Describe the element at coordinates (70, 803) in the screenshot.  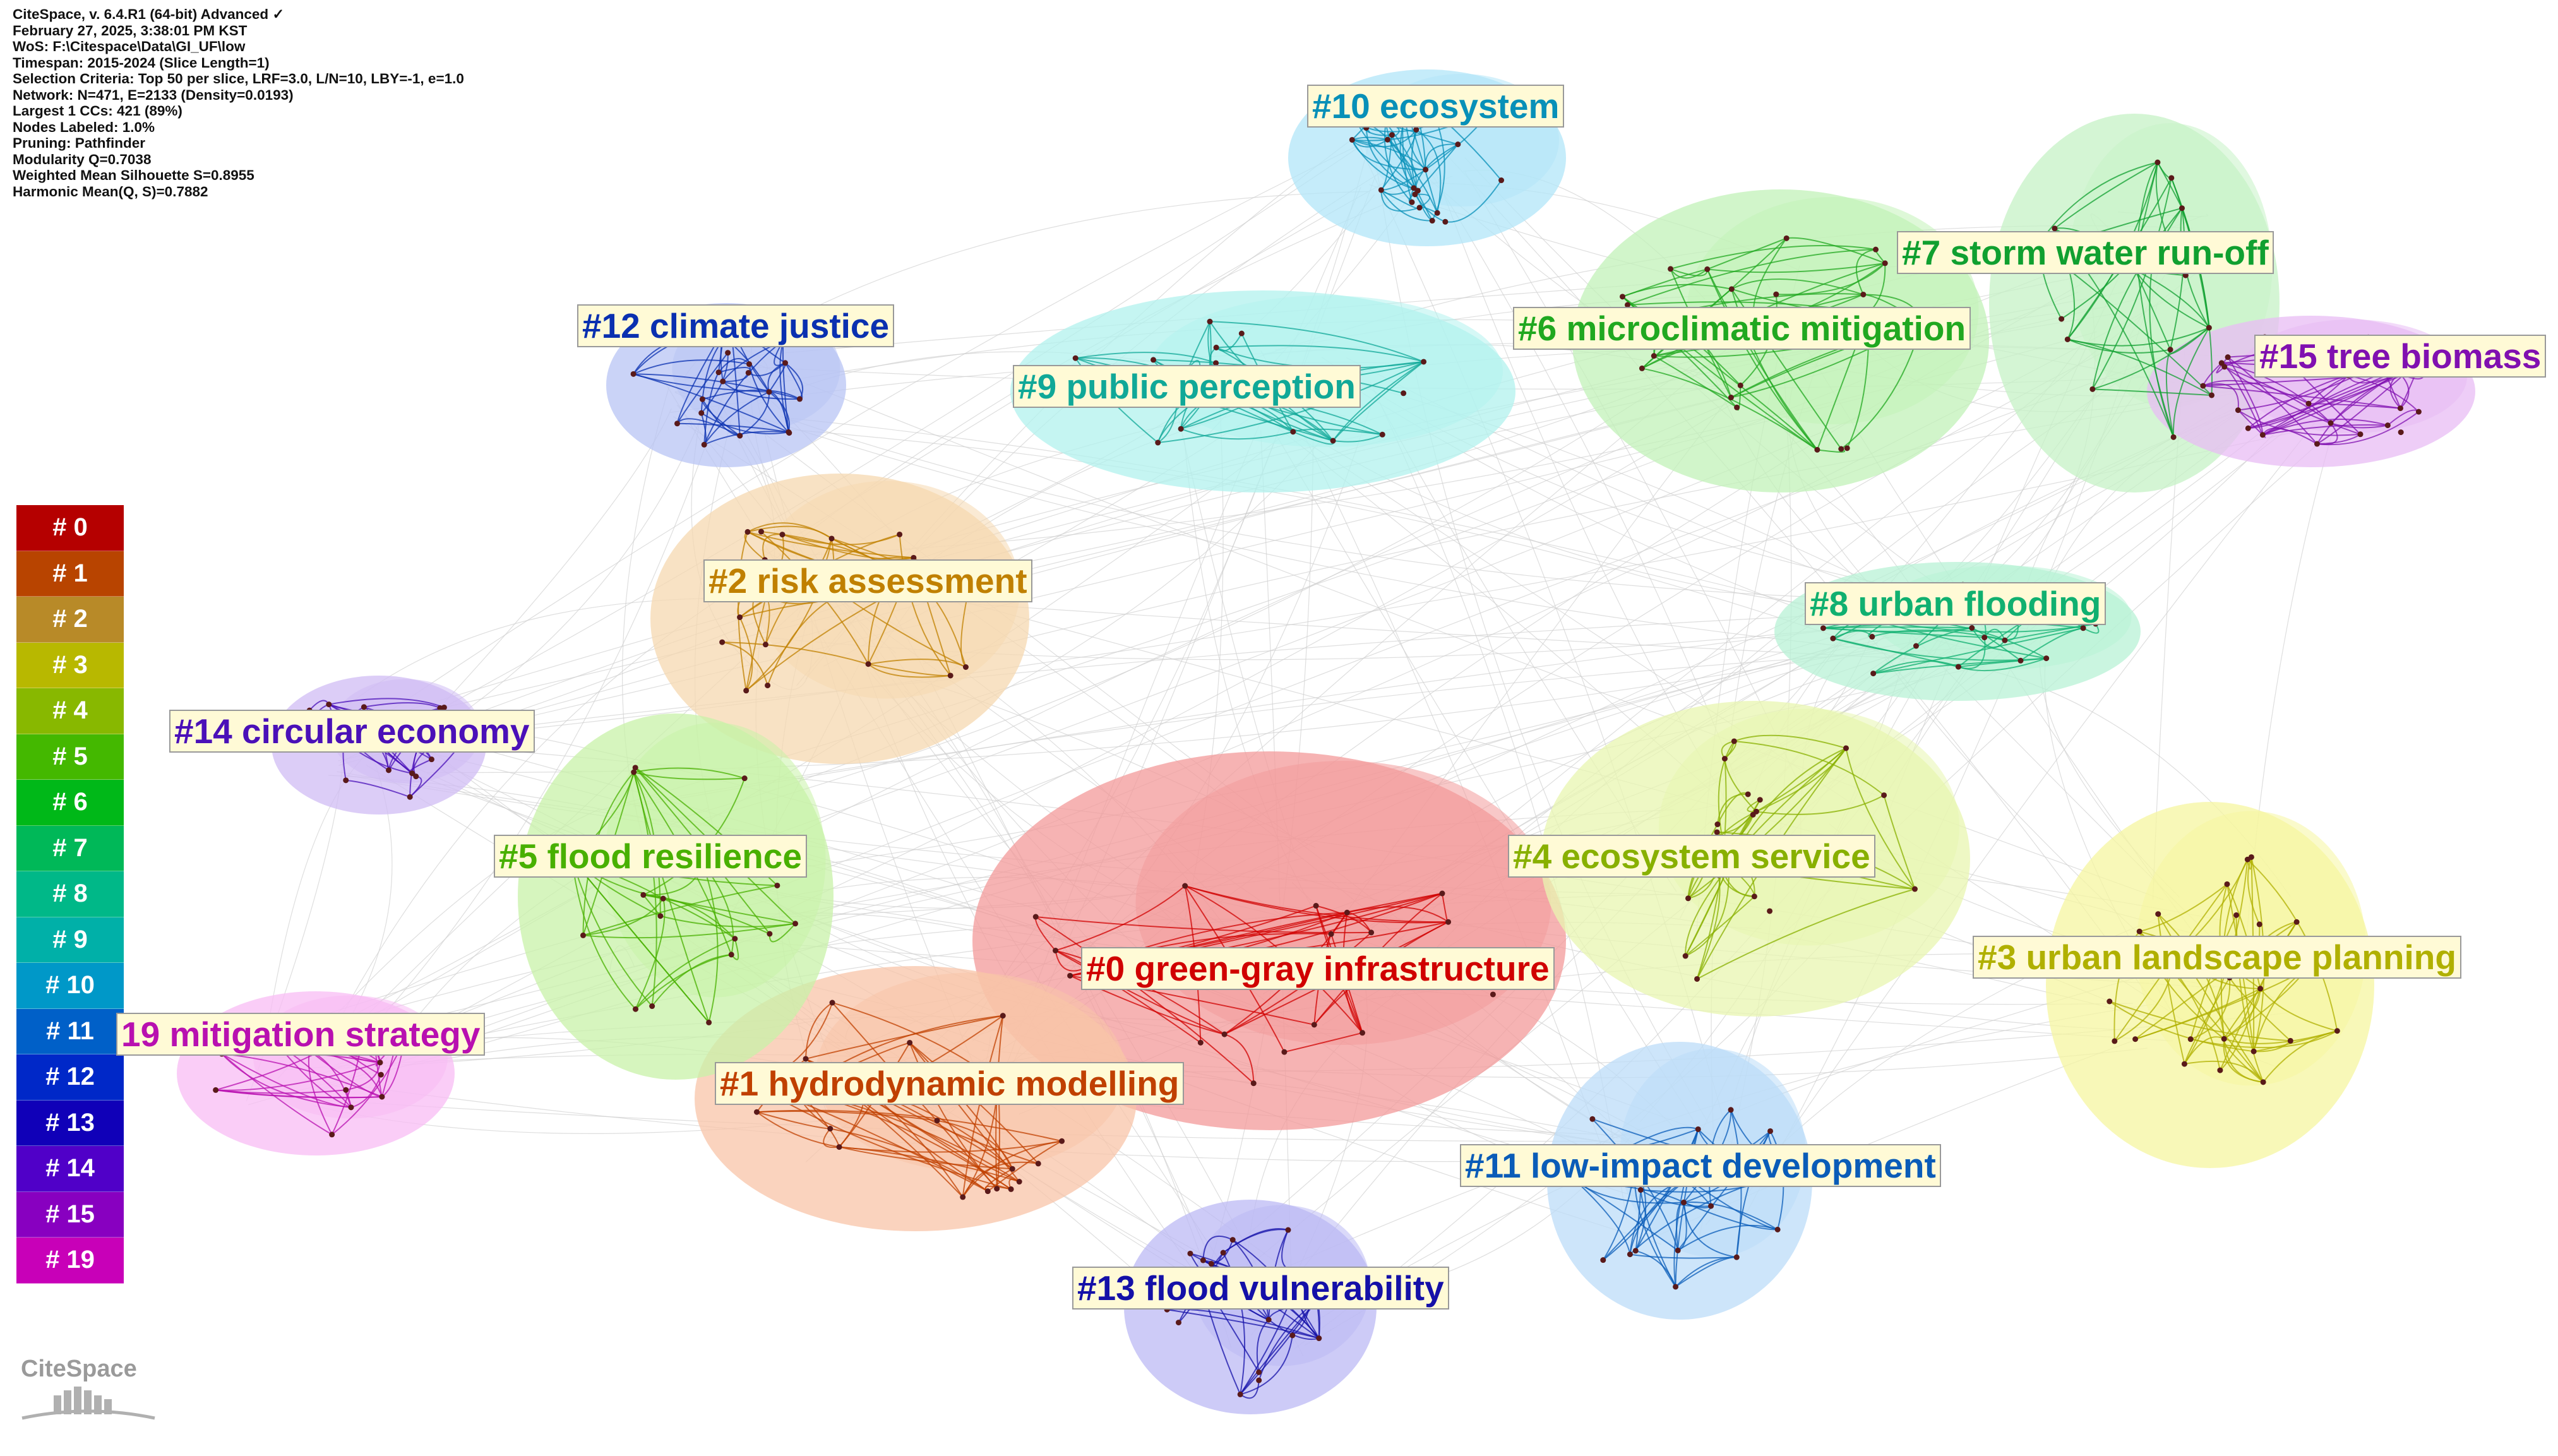
I see `legend-swatch: # 6` at that location.